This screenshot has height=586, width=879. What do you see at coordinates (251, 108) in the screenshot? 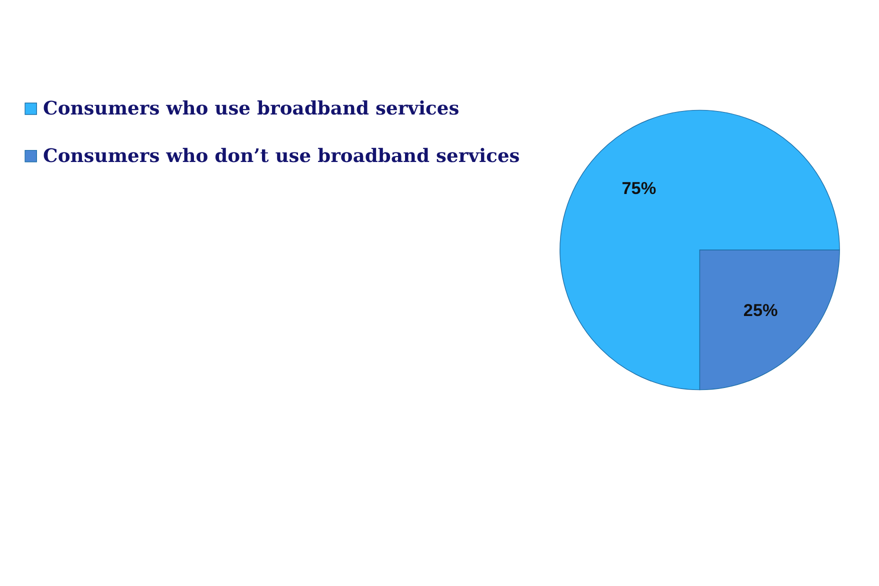
I see `legend-label: Consumers who use broadband services` at bounding box center [251, 108].